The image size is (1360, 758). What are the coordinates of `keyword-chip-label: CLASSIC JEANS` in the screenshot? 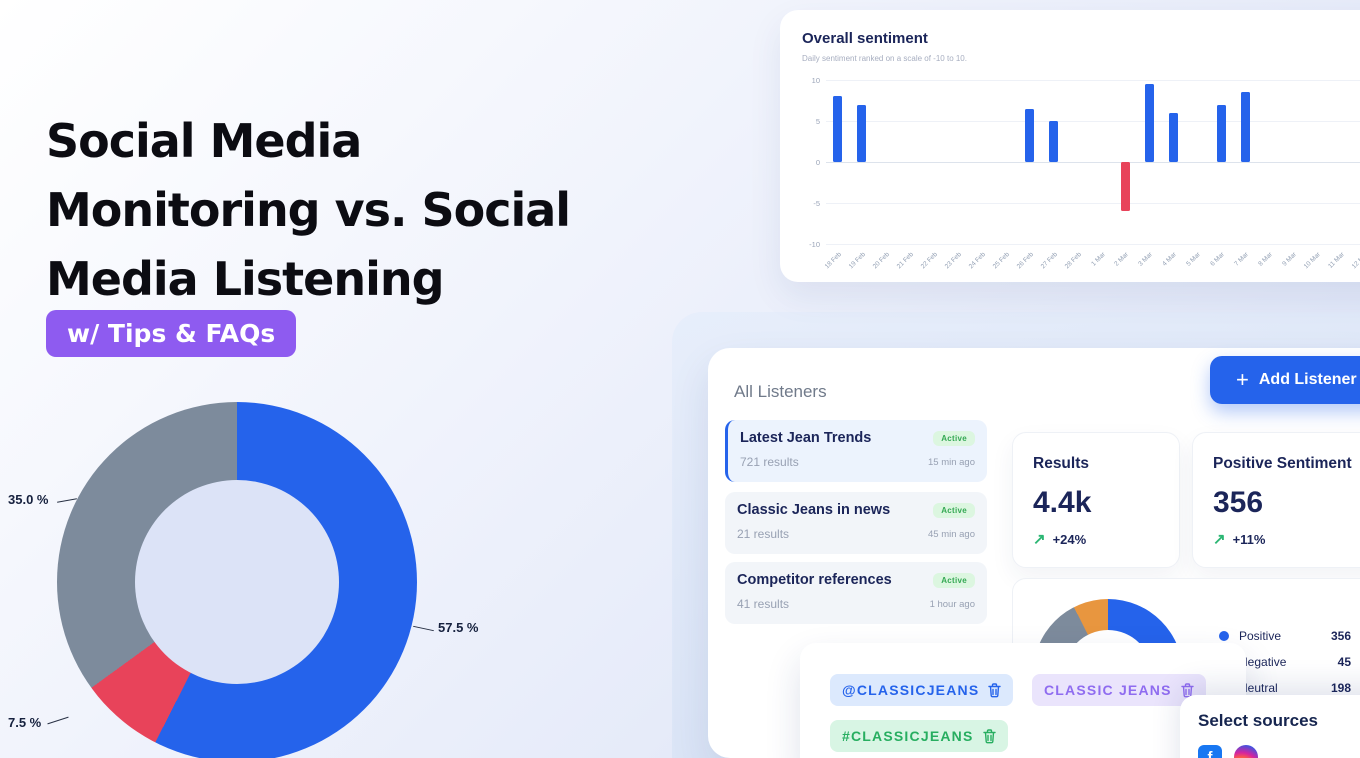 It's located at (1108, 690).